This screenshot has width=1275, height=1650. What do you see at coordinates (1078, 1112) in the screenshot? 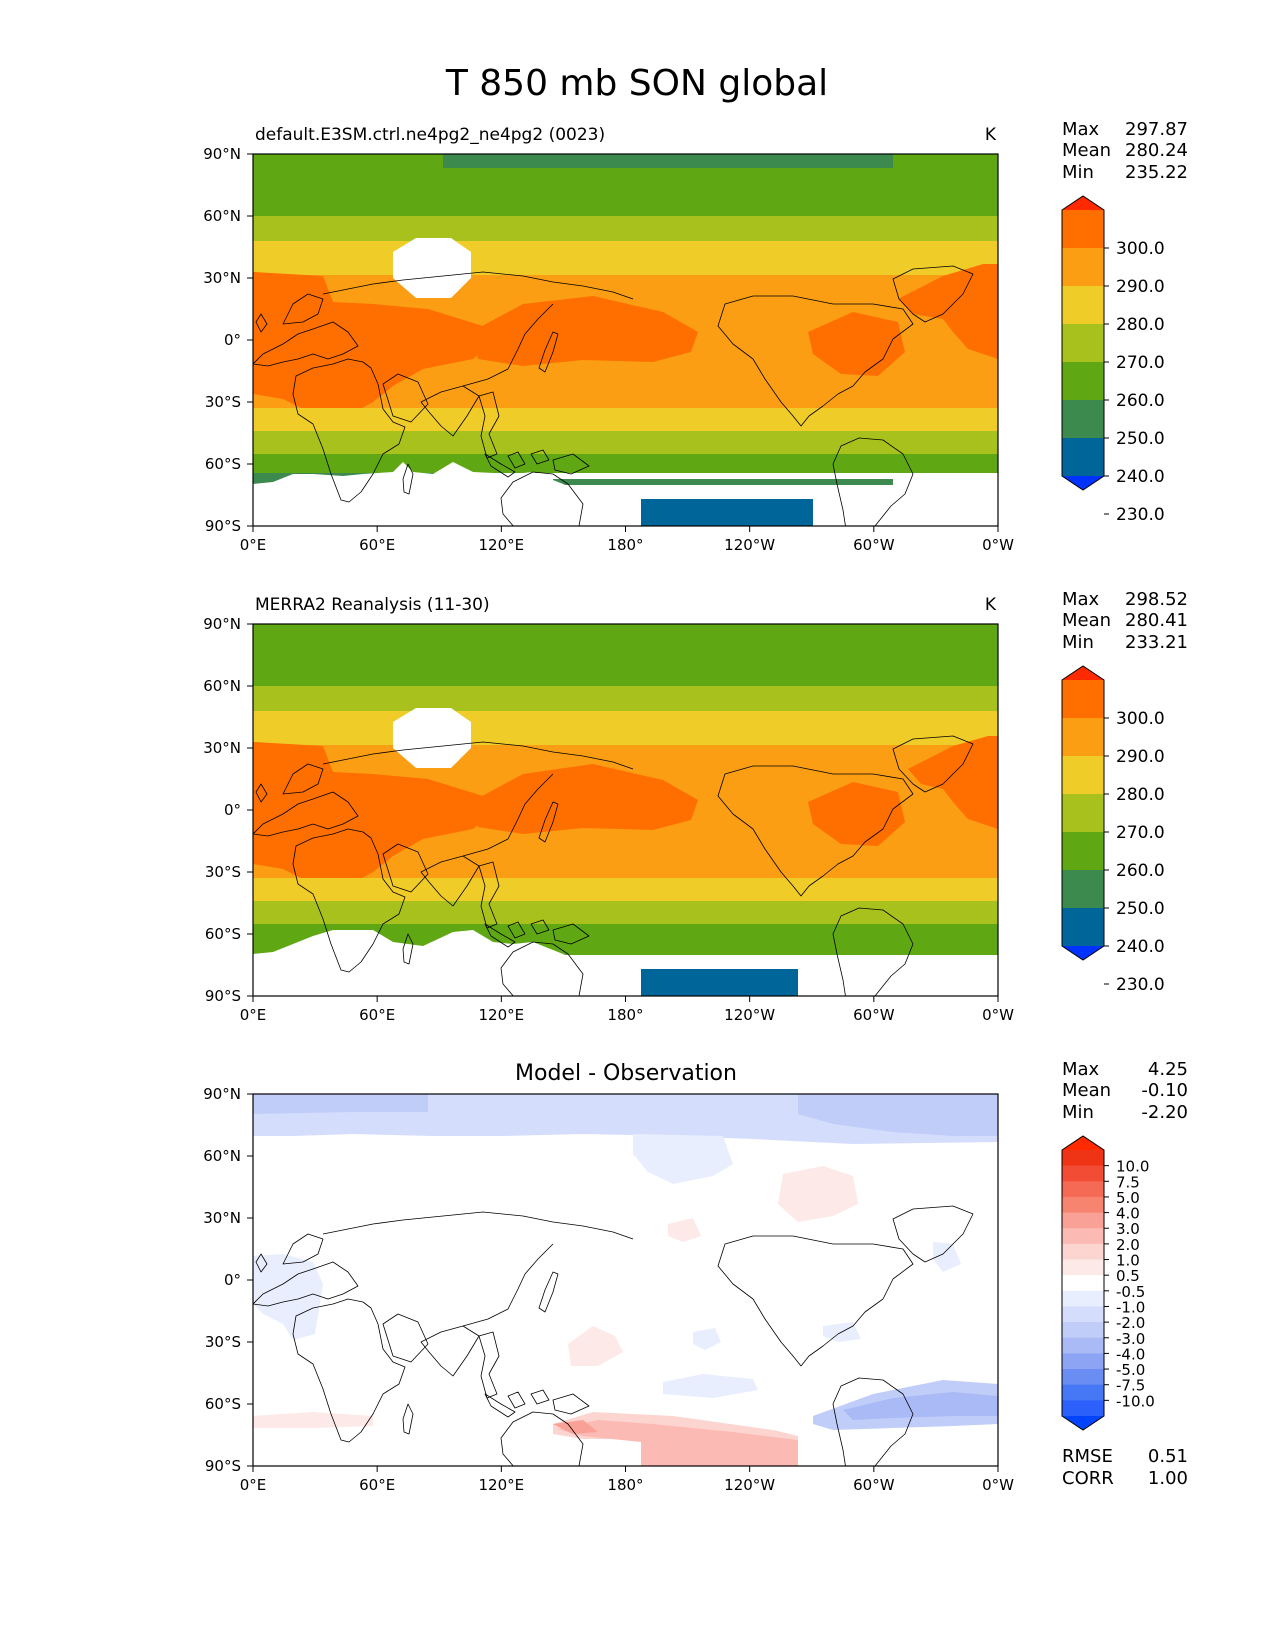
I see `stat-label-min: Min` at bounding box center [1078, 1112].